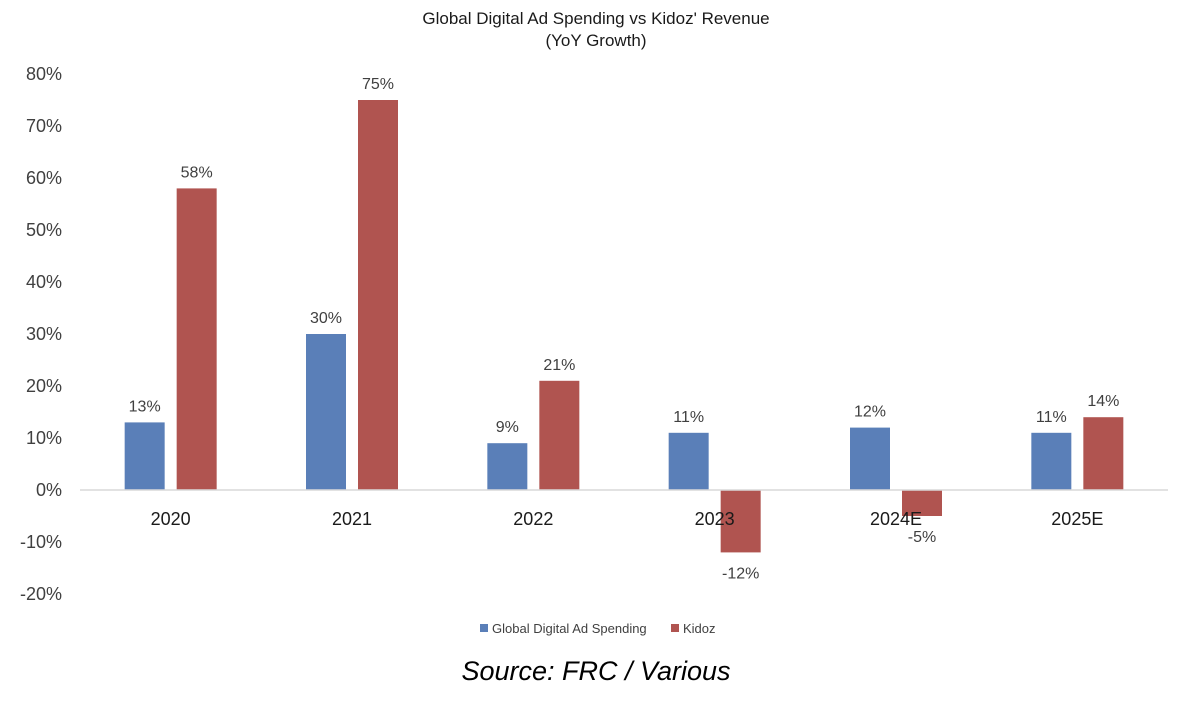  Describe the element at coordinates (740, 521) in the screenshot. I see `bar-kidoz-2023` at that location.